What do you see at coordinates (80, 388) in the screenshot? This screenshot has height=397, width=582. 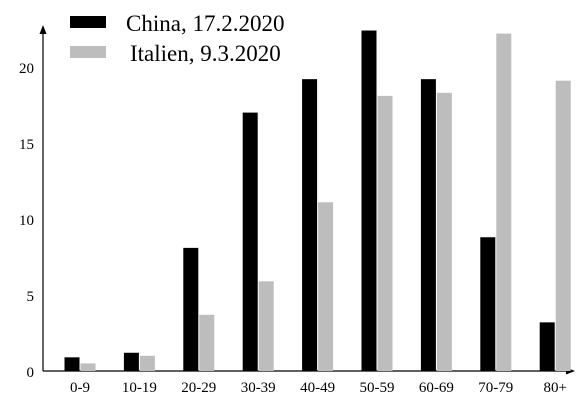 I see `x-tick-label: 0-9` at bounding box center [80, 388].